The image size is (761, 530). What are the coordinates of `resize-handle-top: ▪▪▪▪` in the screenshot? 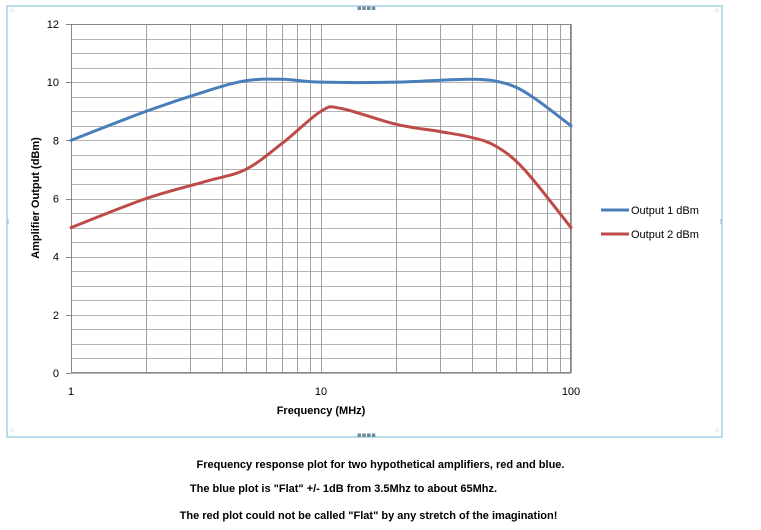 It's located at (366, 8).